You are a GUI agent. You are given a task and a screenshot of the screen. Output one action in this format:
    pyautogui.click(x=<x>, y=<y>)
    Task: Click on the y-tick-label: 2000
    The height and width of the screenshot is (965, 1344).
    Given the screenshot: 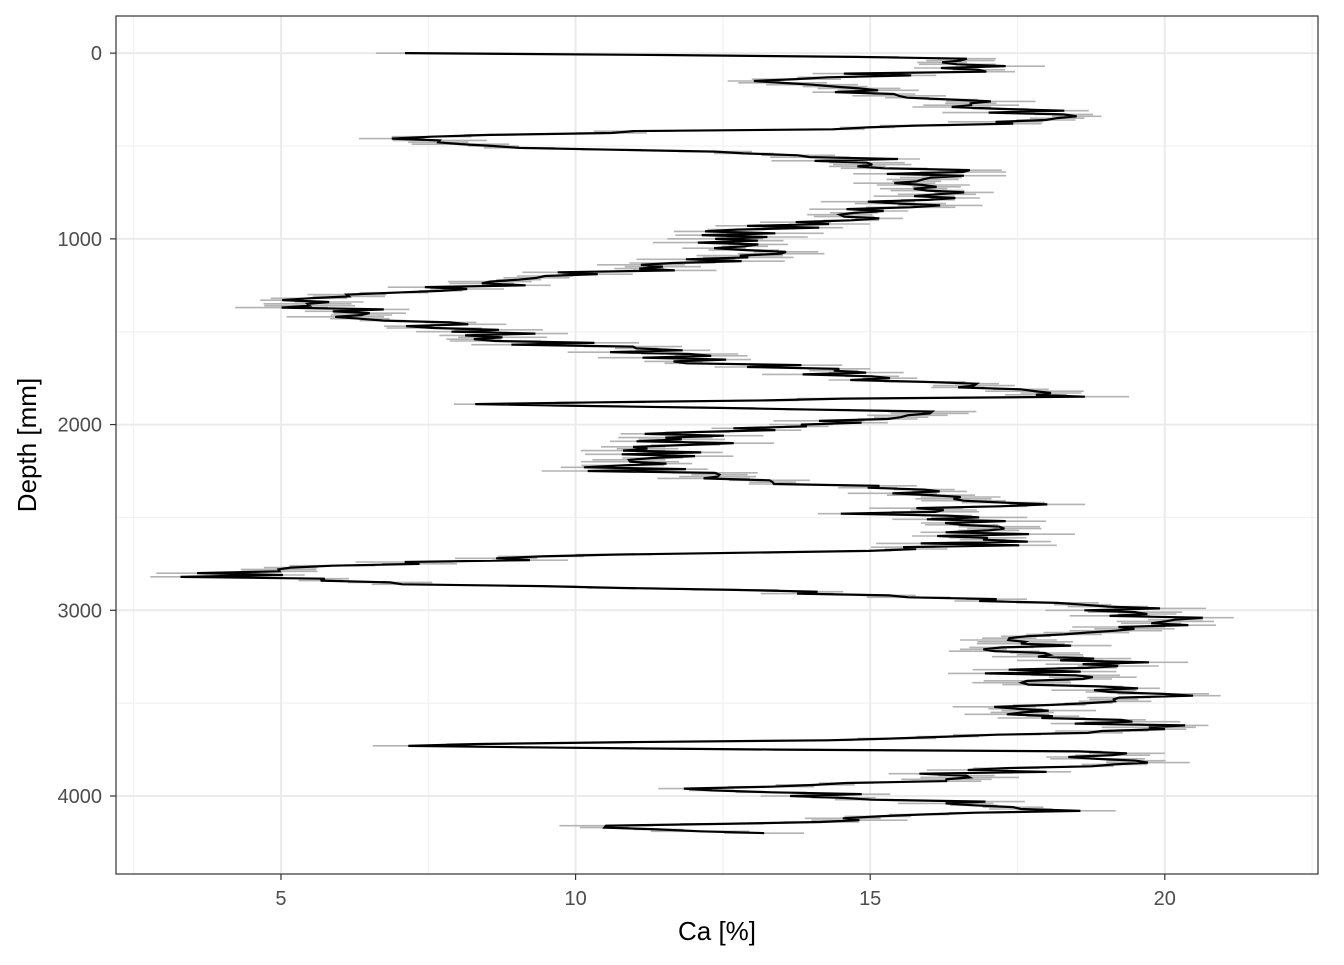 What is the action you would take?
    pyautogui.click(x=80, y=426)
    